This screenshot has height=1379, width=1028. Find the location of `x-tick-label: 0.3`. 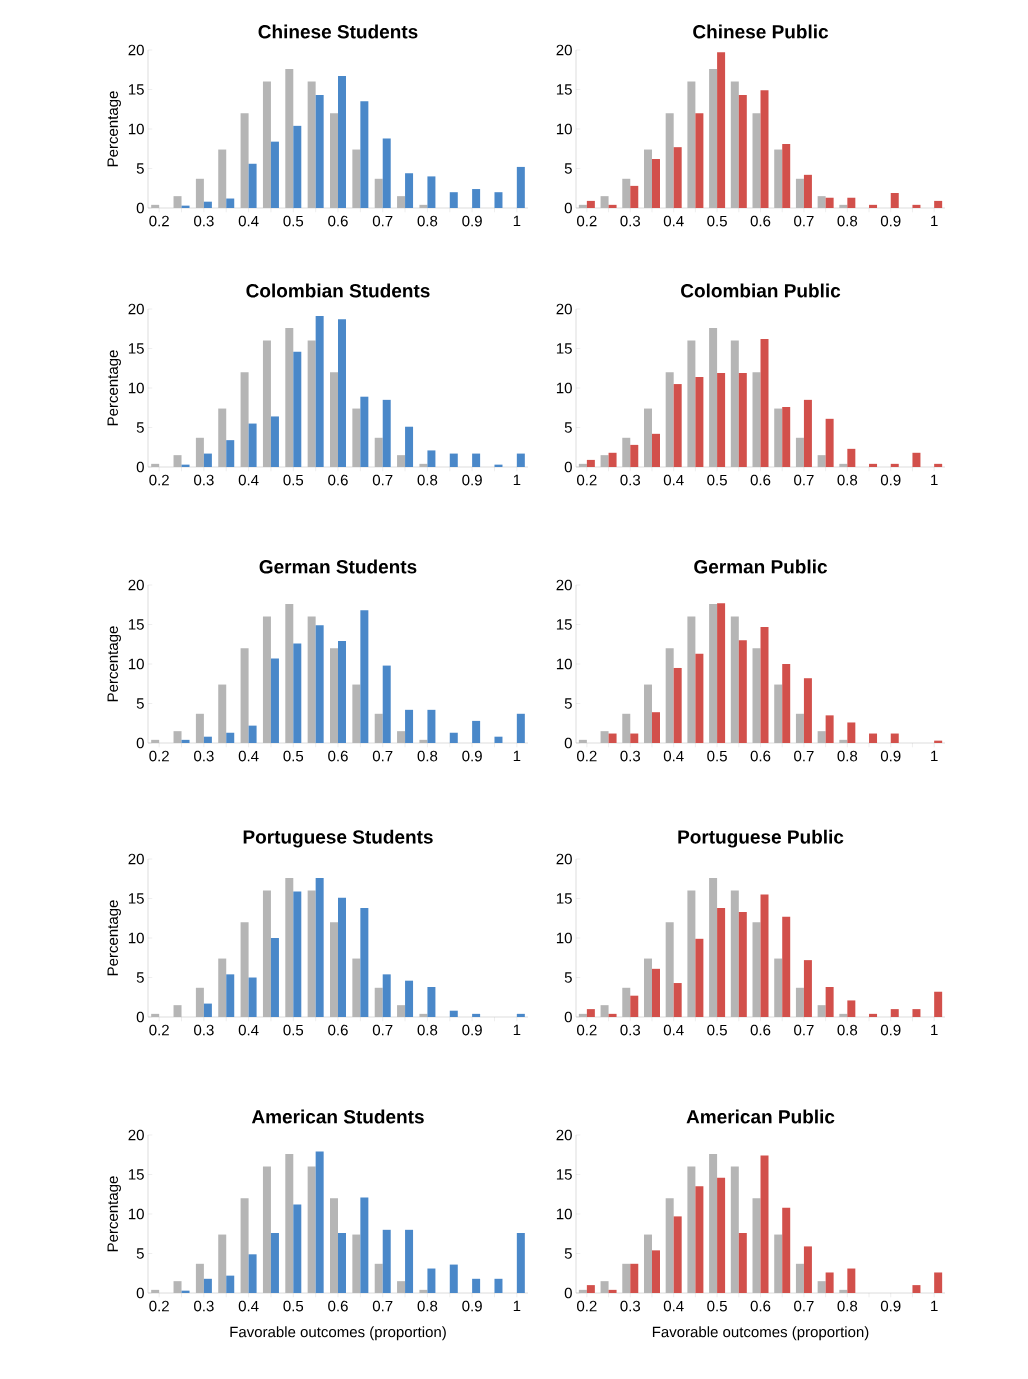

x-tick-label: 0.3 is located at coordinates (630, 1030).